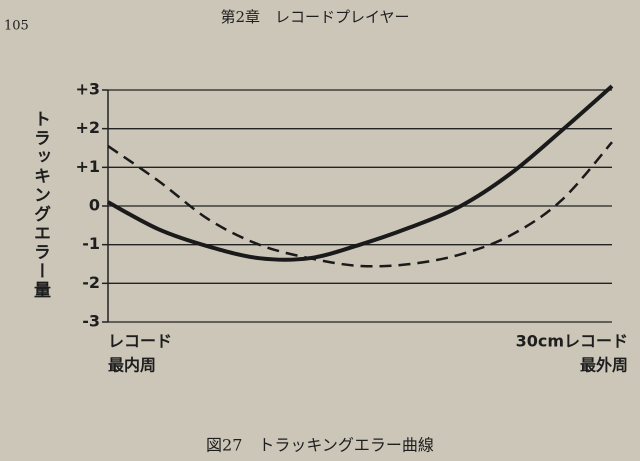  I want to click on x-axis-label: 最外周, so click(604, 365).